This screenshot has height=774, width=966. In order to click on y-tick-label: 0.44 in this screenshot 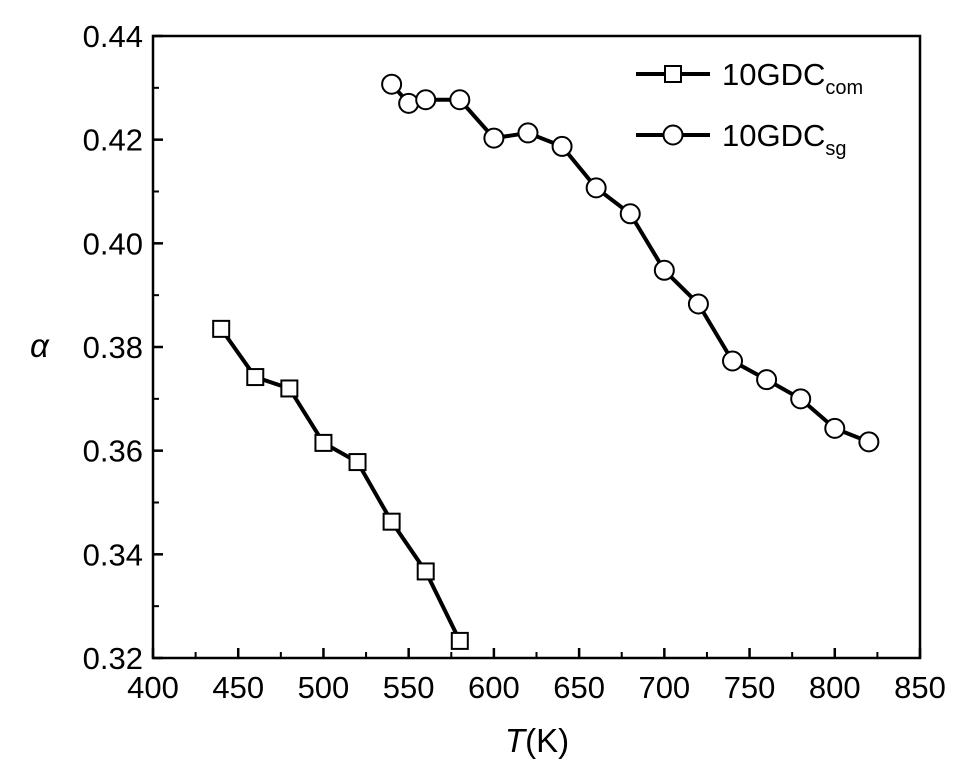, I will do `click(113, 36)`.